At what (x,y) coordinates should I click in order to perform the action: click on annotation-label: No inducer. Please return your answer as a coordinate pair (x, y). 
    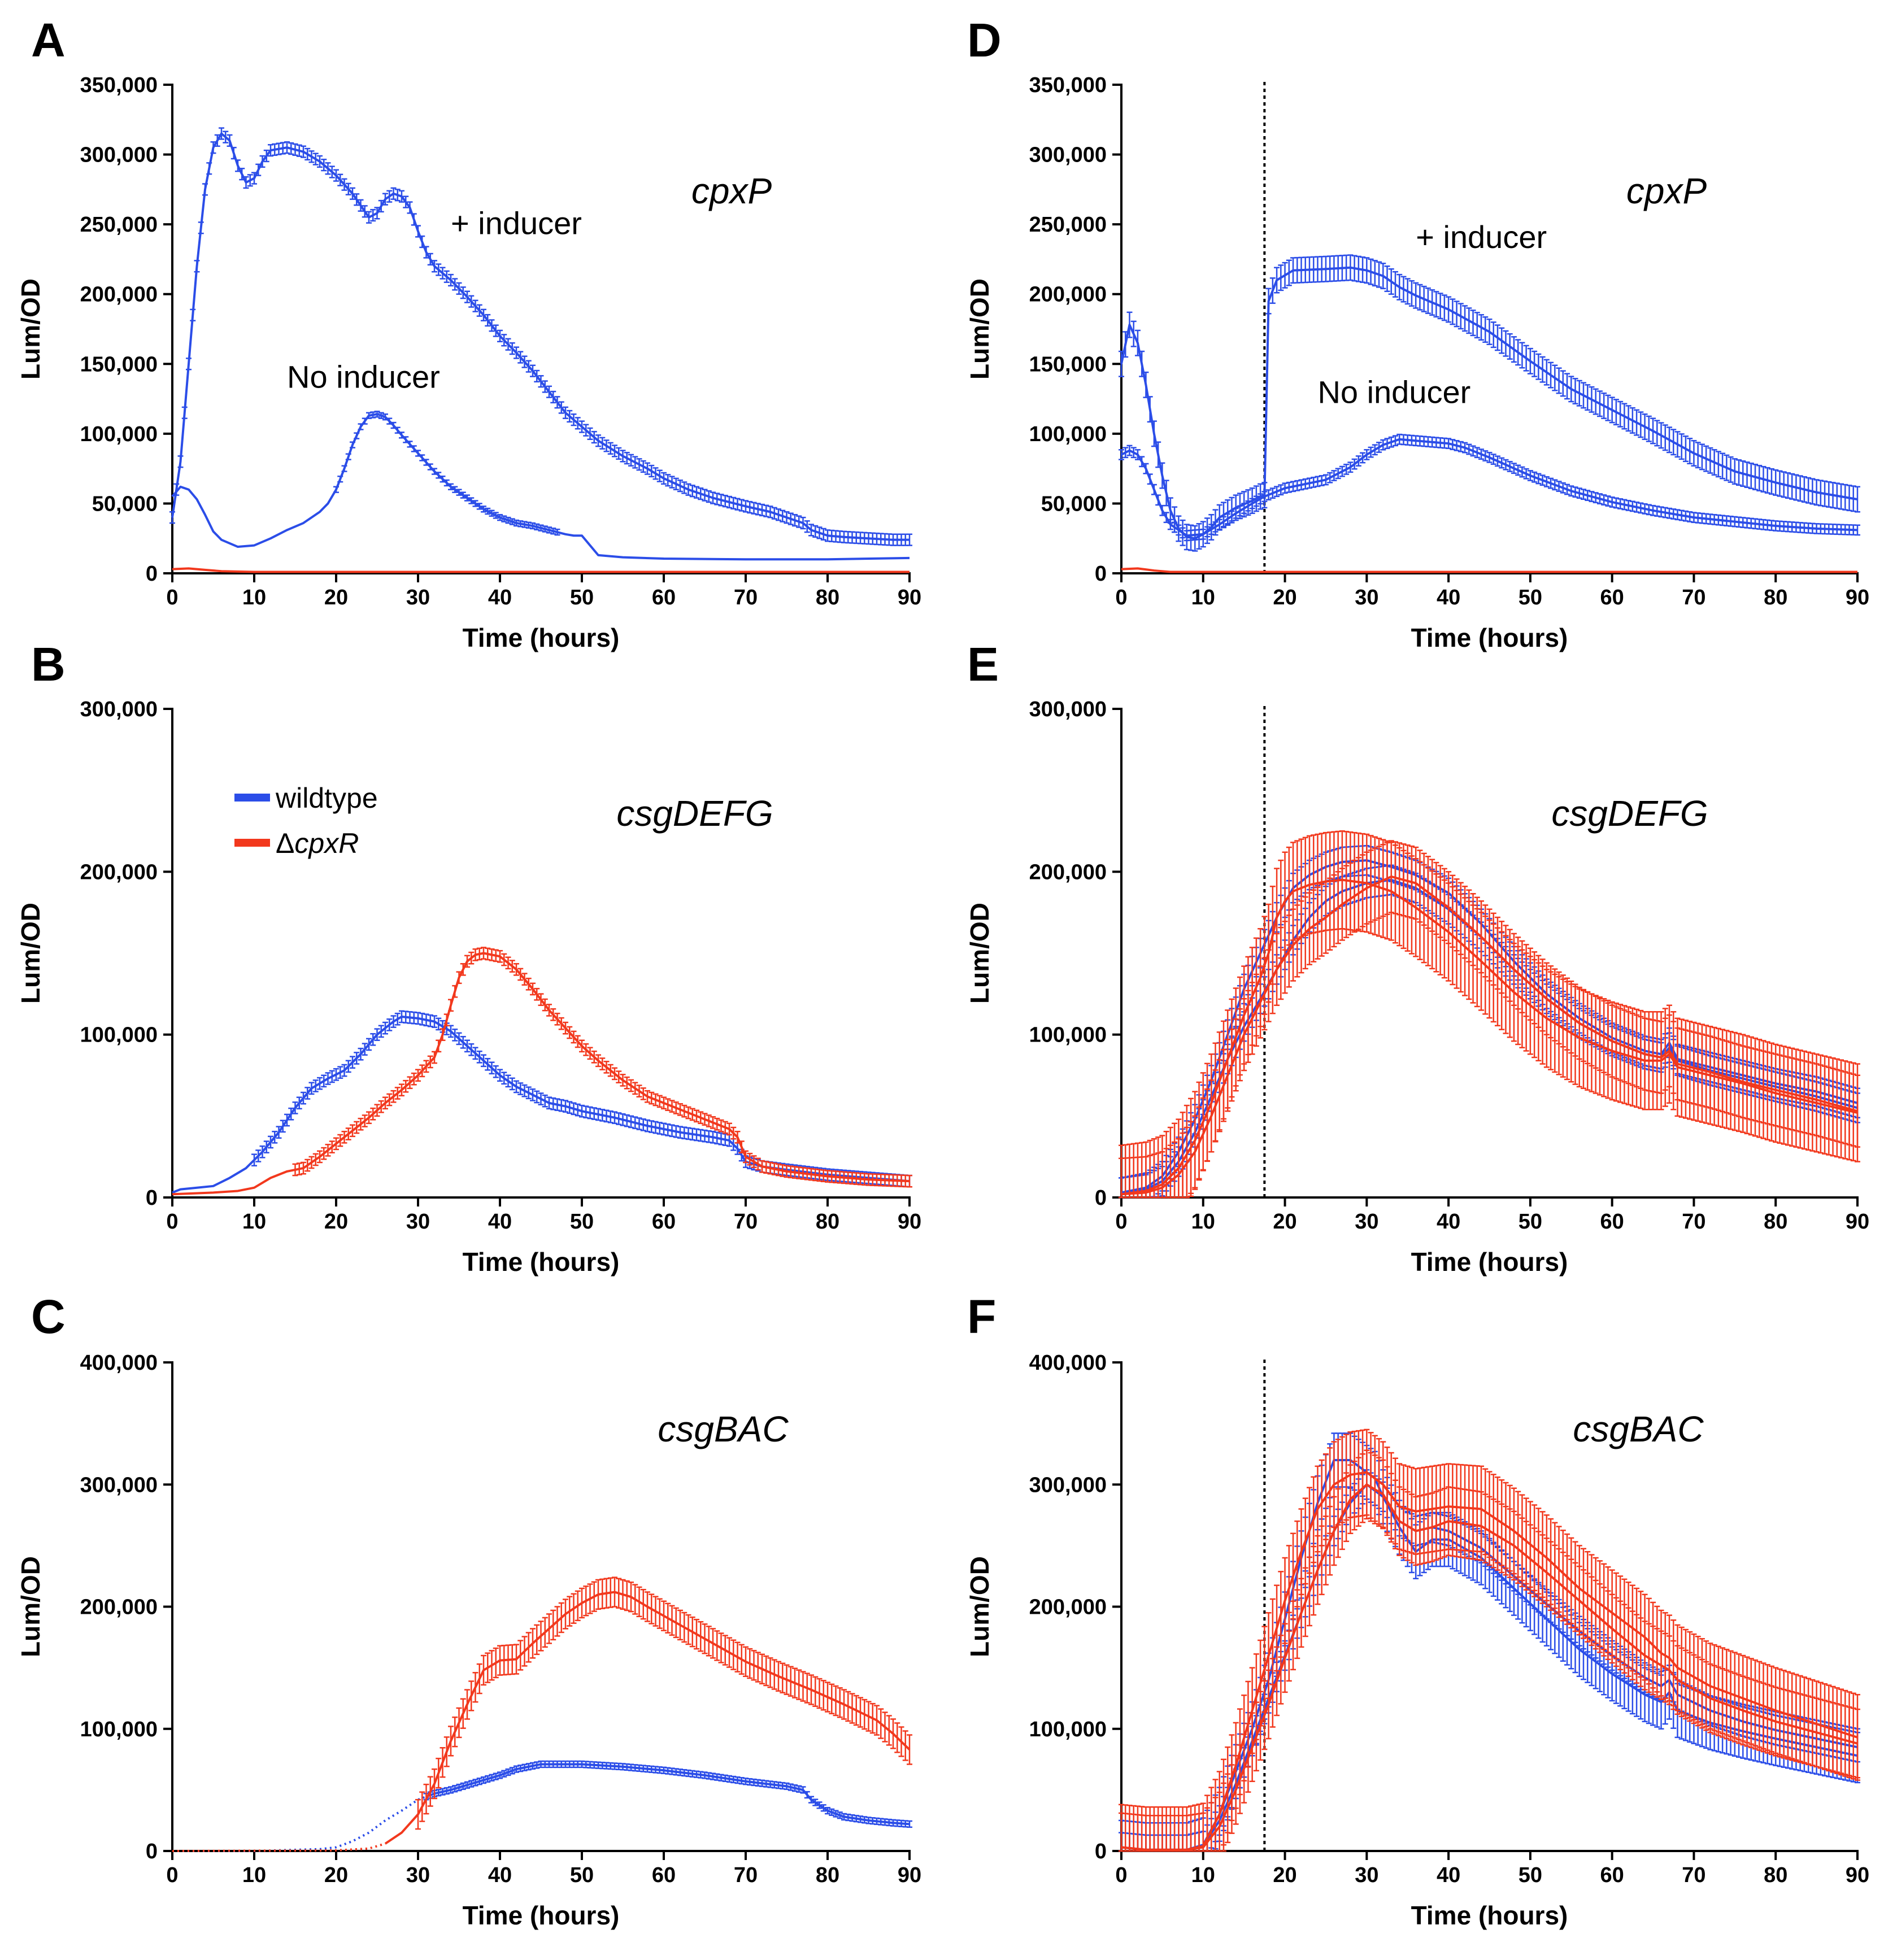
    Looking at the image, I should click on (1393, 392).